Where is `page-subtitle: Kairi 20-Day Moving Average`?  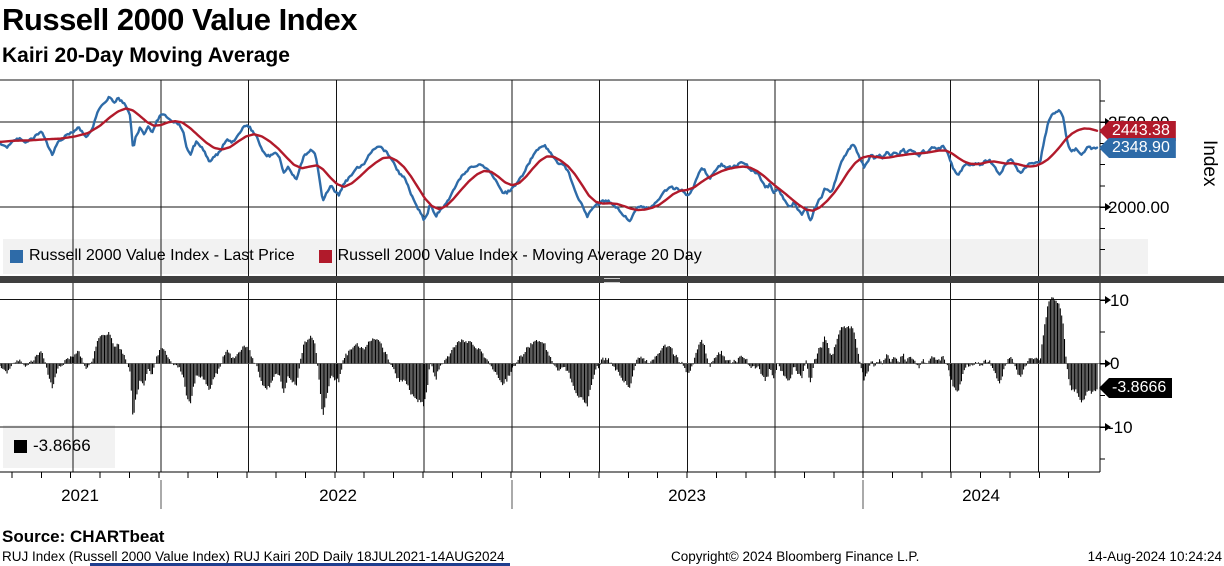 page-subtitle: Kairi 20-Day Moving Average is located at coordinates (146, 55).